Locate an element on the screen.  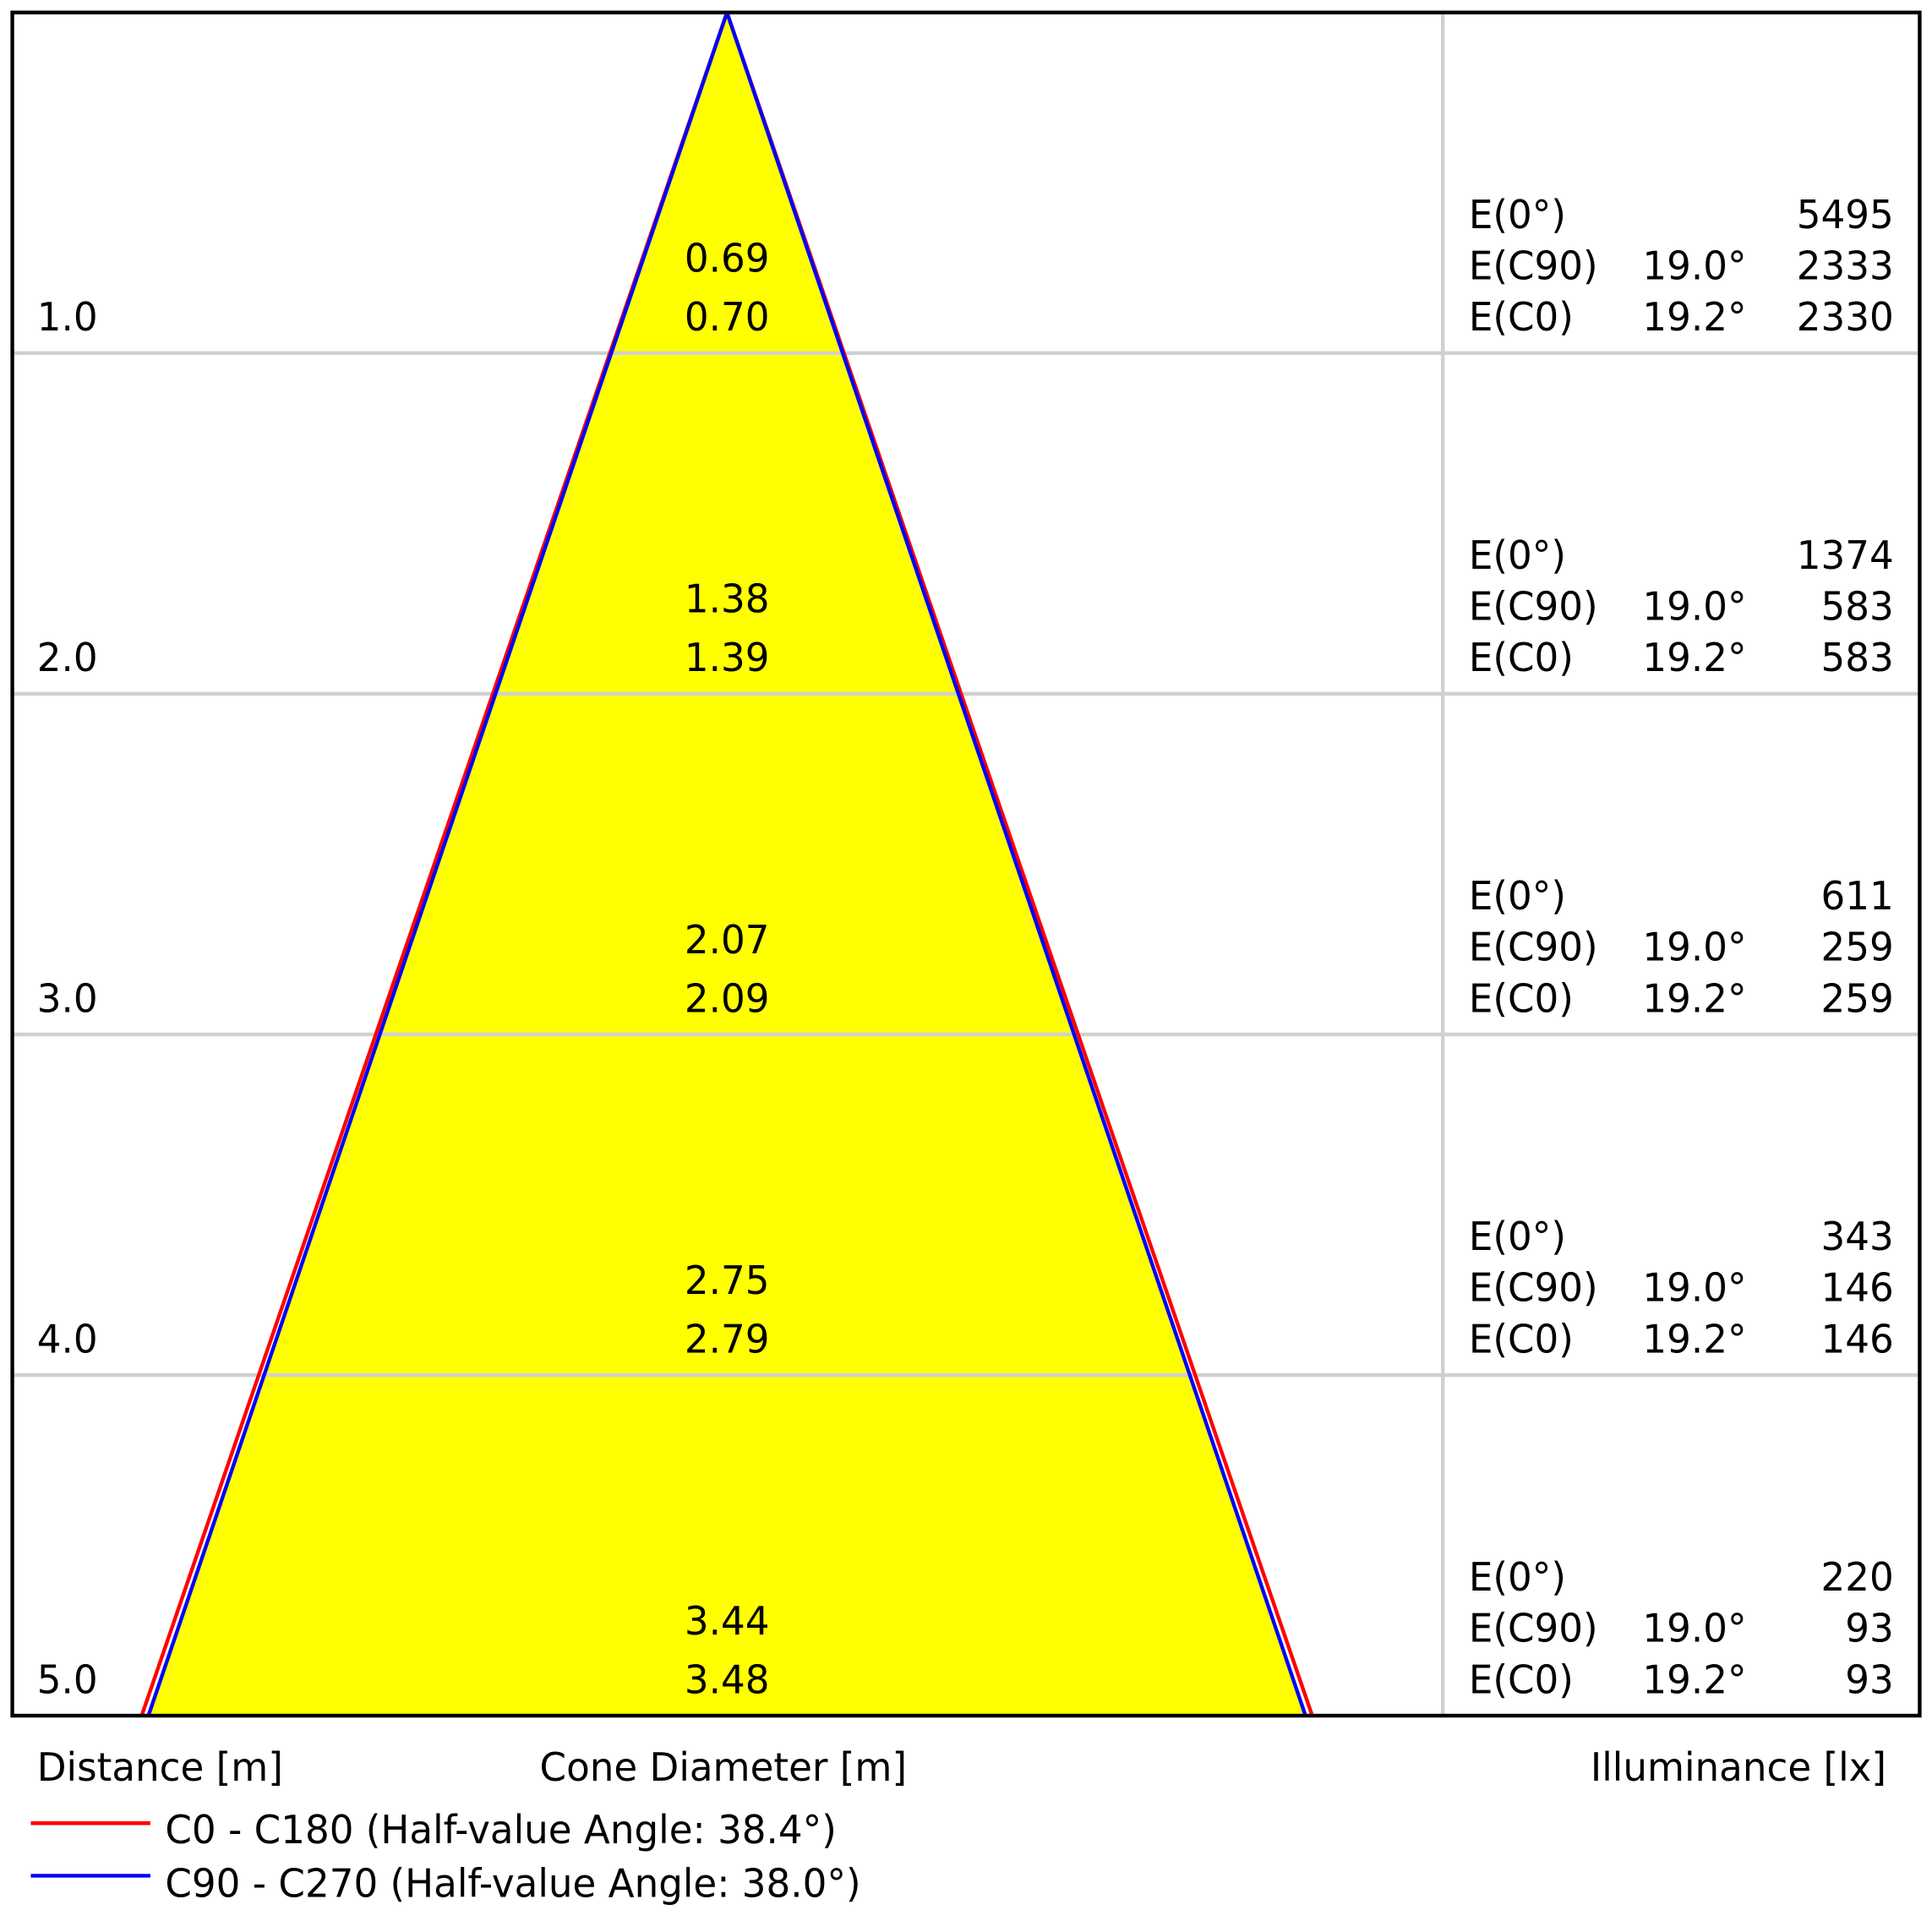
ec0-value: 146 is located at coordinates (1857, 1339).